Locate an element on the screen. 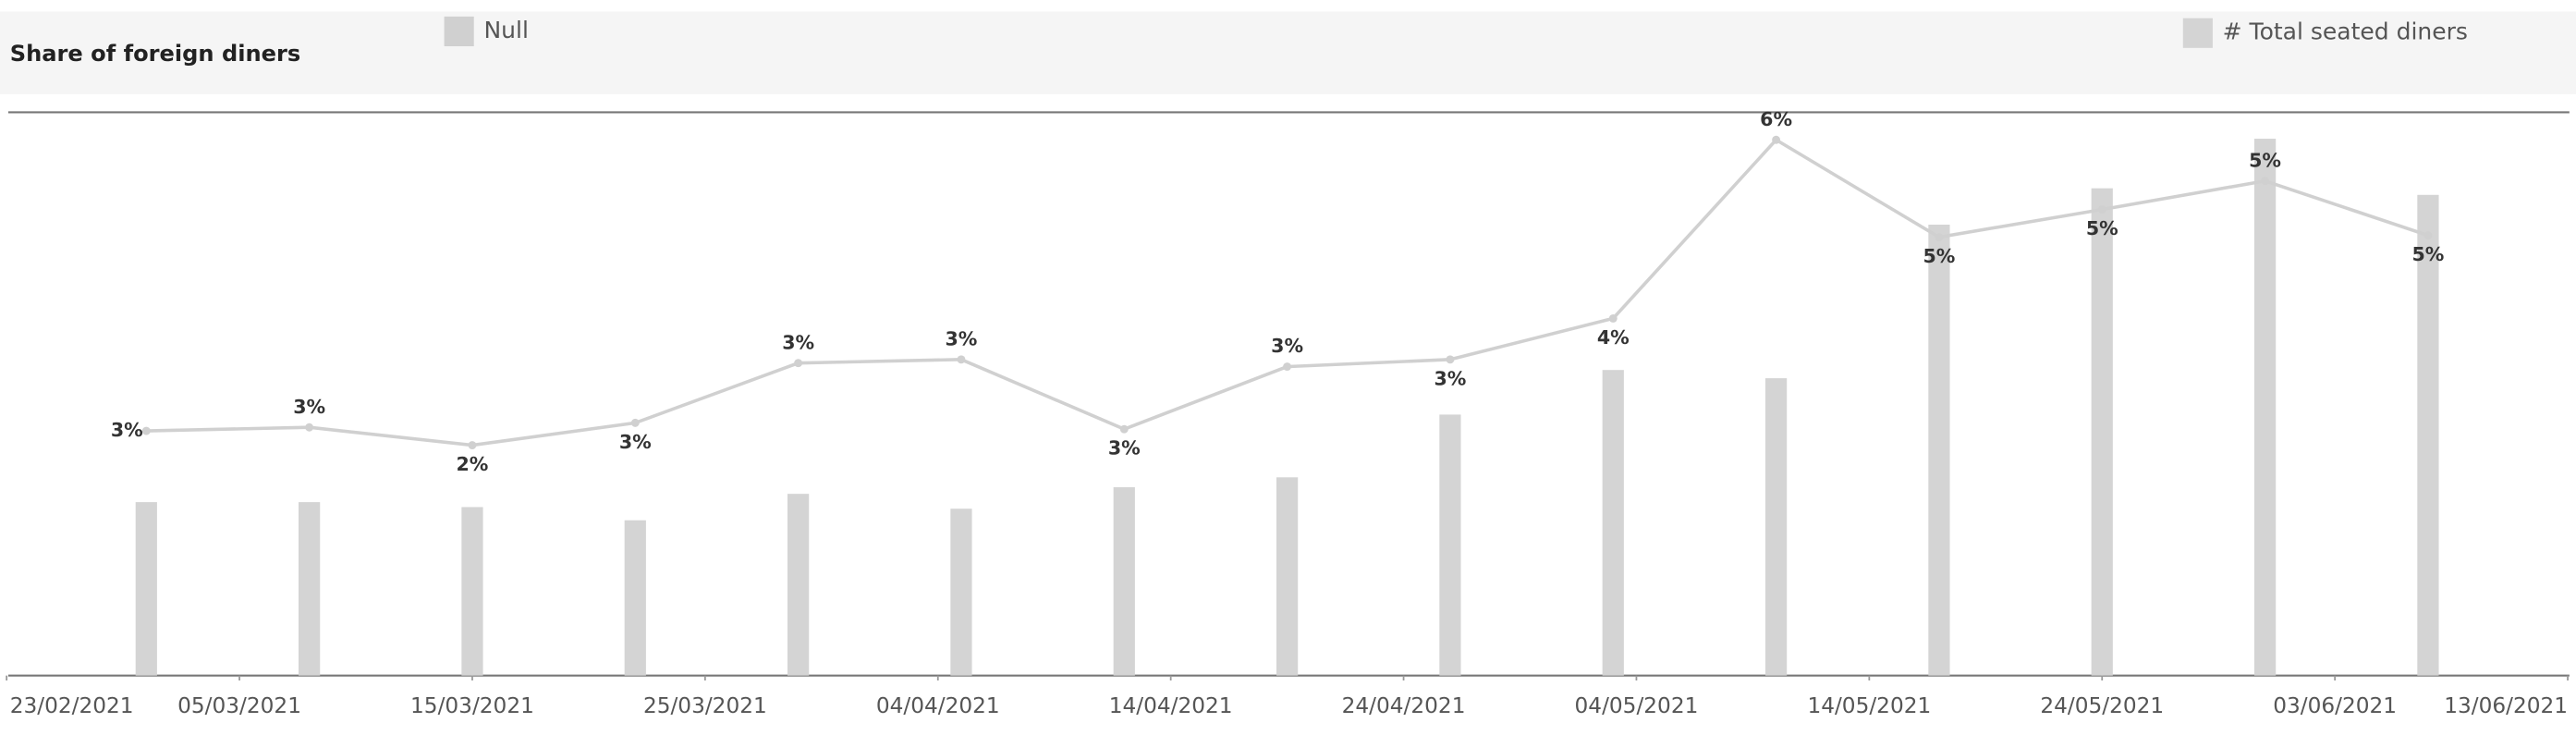 The image size is (2576, 735). data-label: 2% is located at coordinates (473, 464).